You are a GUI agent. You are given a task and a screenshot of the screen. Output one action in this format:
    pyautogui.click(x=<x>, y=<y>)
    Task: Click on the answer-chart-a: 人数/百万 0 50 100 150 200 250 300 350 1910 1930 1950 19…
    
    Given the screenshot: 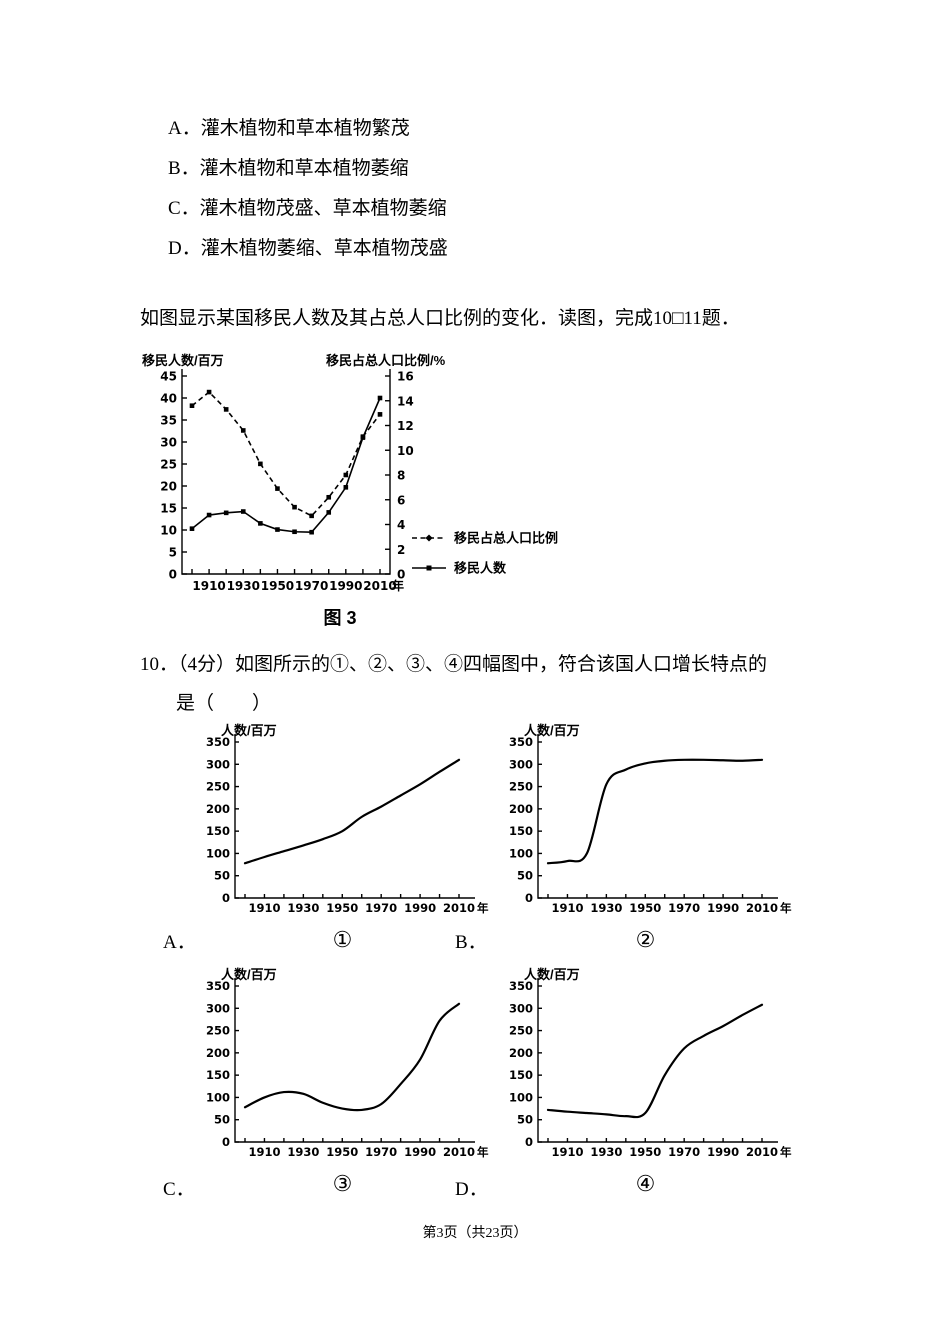 What is the action you would take?
    pyautogui.click(x=342, y=837)
    